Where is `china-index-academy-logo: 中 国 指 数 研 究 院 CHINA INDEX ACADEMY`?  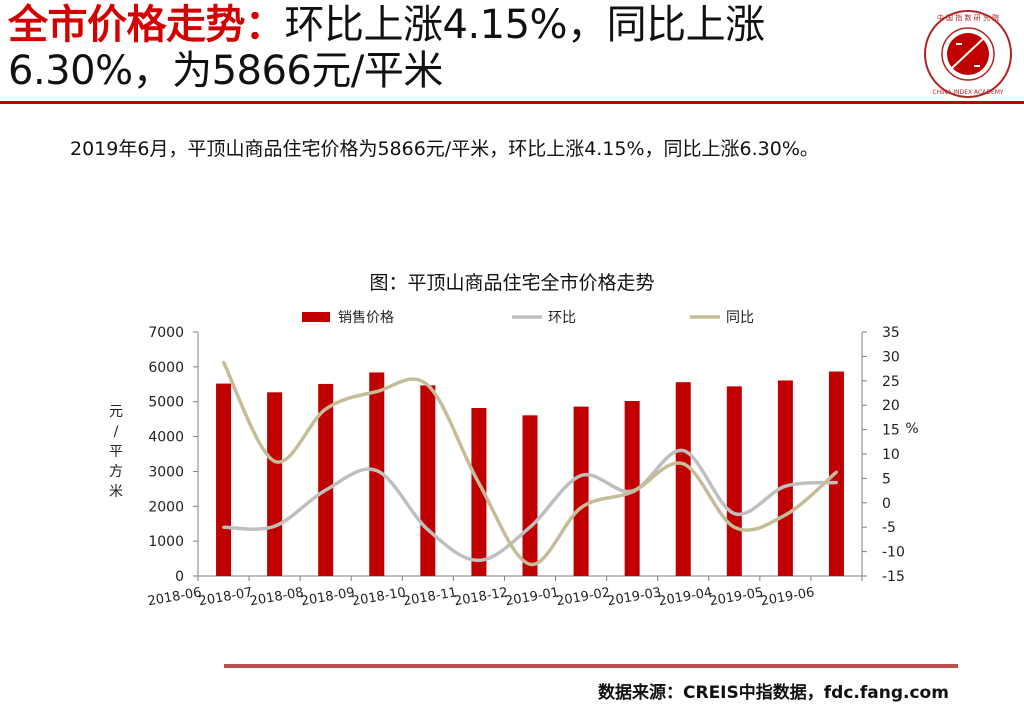 china-index-academy-logo: 中 国 指 数 研 究 院 CHINA INDEX ACADEMY is located at coordinates (968, 54).